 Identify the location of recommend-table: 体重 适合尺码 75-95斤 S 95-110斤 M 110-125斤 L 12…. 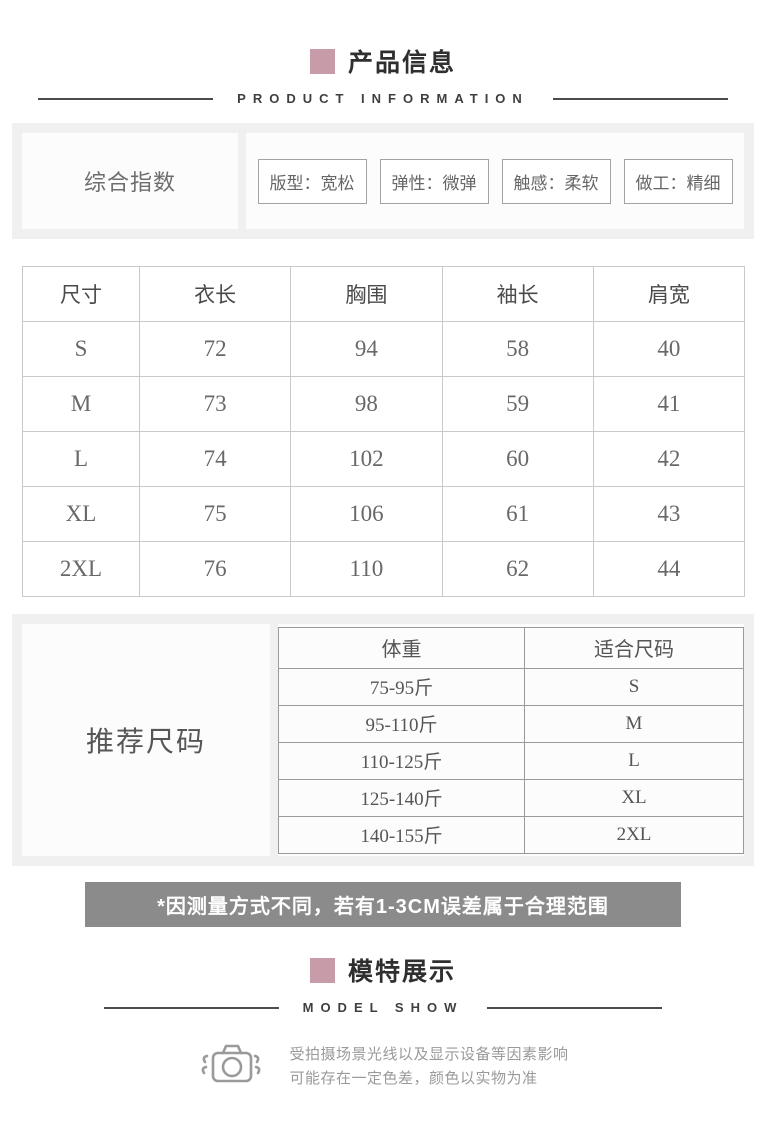
(511, 740).